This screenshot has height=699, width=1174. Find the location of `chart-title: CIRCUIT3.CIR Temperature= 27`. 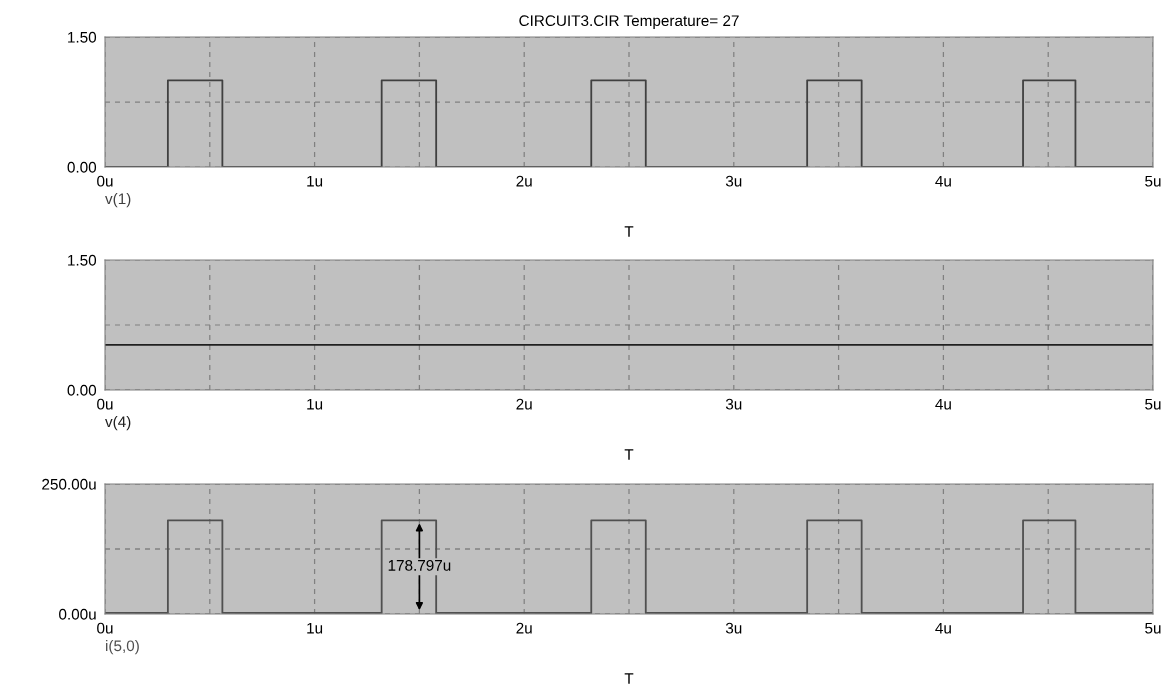

chart-title: CIRCUIT3.CIR Temperature= 27 is located at coordinates (629, 22).